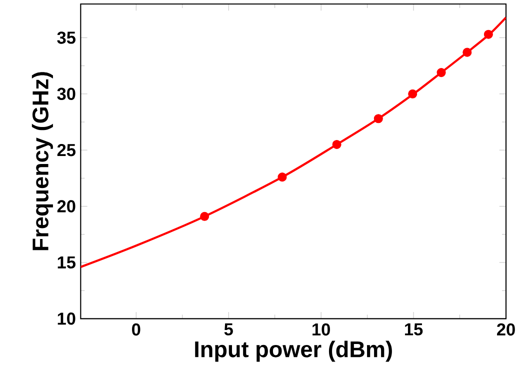 This screenshot has width=520, height=382. I want to click on x-axis-title: Input power (dBm), so click(293, 351).